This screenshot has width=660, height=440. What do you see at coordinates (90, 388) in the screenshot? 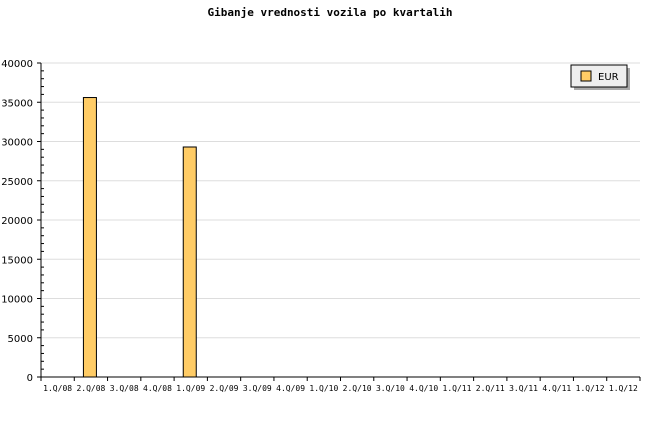
I see `x-tick-label: 2.Q/08` at bounding box center [90, 388].